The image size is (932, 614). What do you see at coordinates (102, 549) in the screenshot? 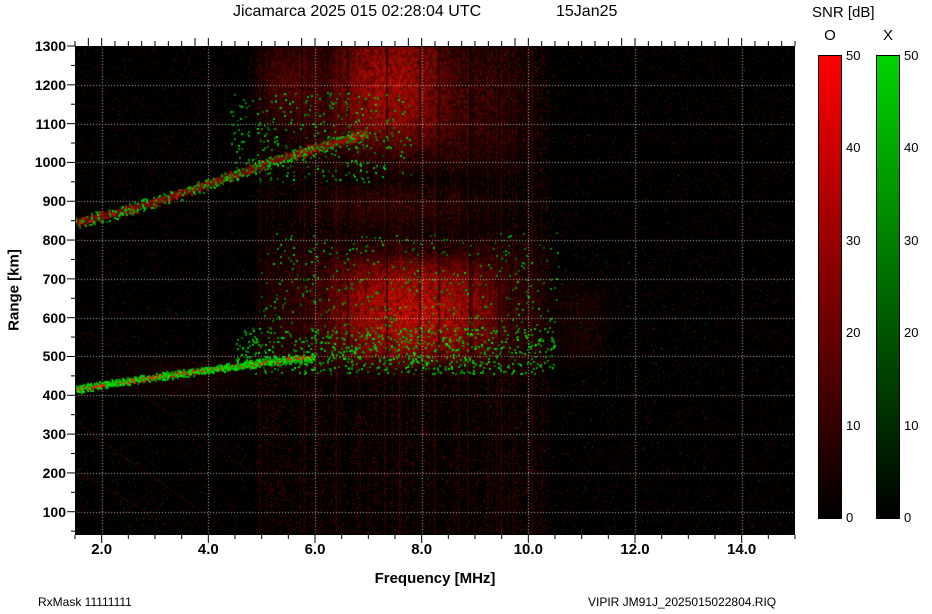
I see `x-tick-label: 2.0` at bounding box center [102, 549].